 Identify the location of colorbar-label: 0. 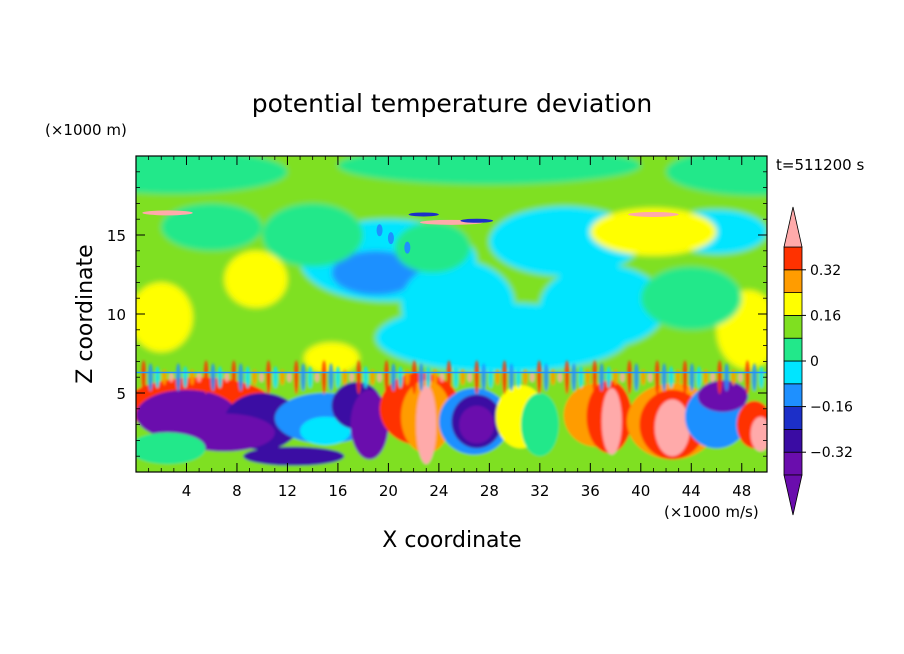
(814, 362).